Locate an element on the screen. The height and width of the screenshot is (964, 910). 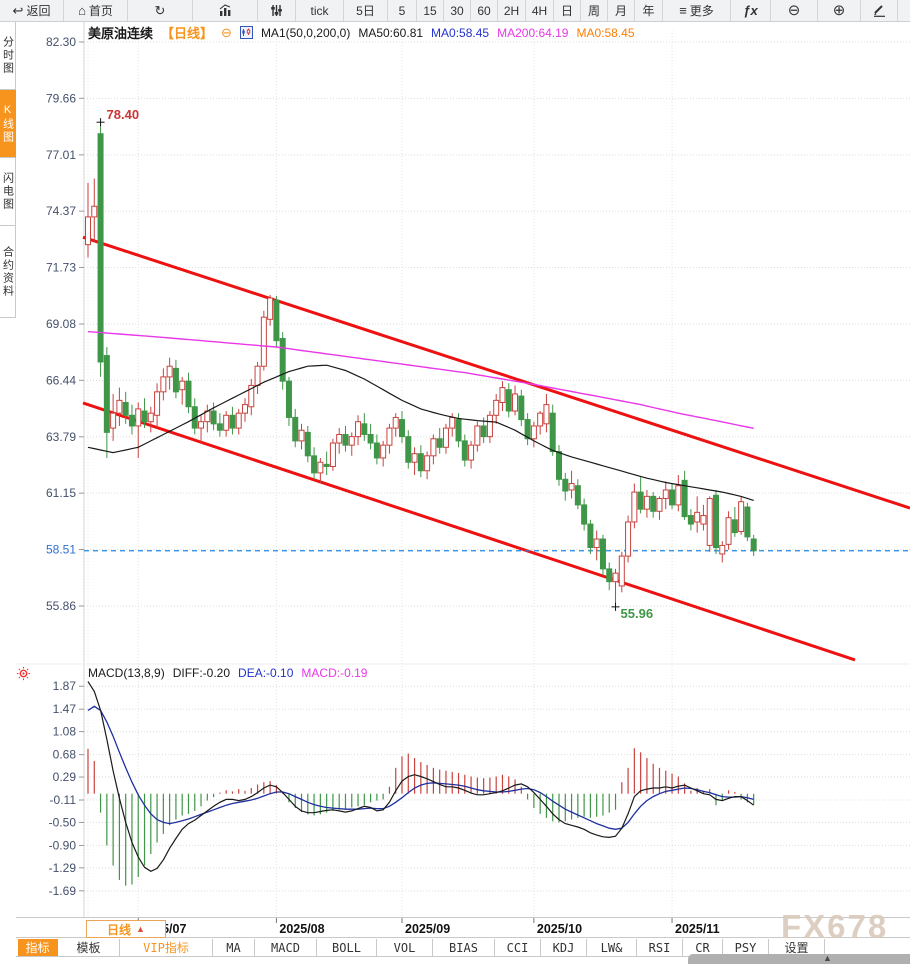
toolbar-button-tick: tick is located at coordinates (320, 10).